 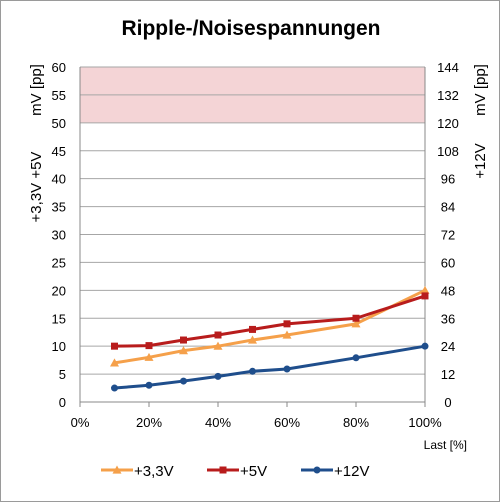 I want to click on right-tick-label: 12, so click(x=448, y=374).